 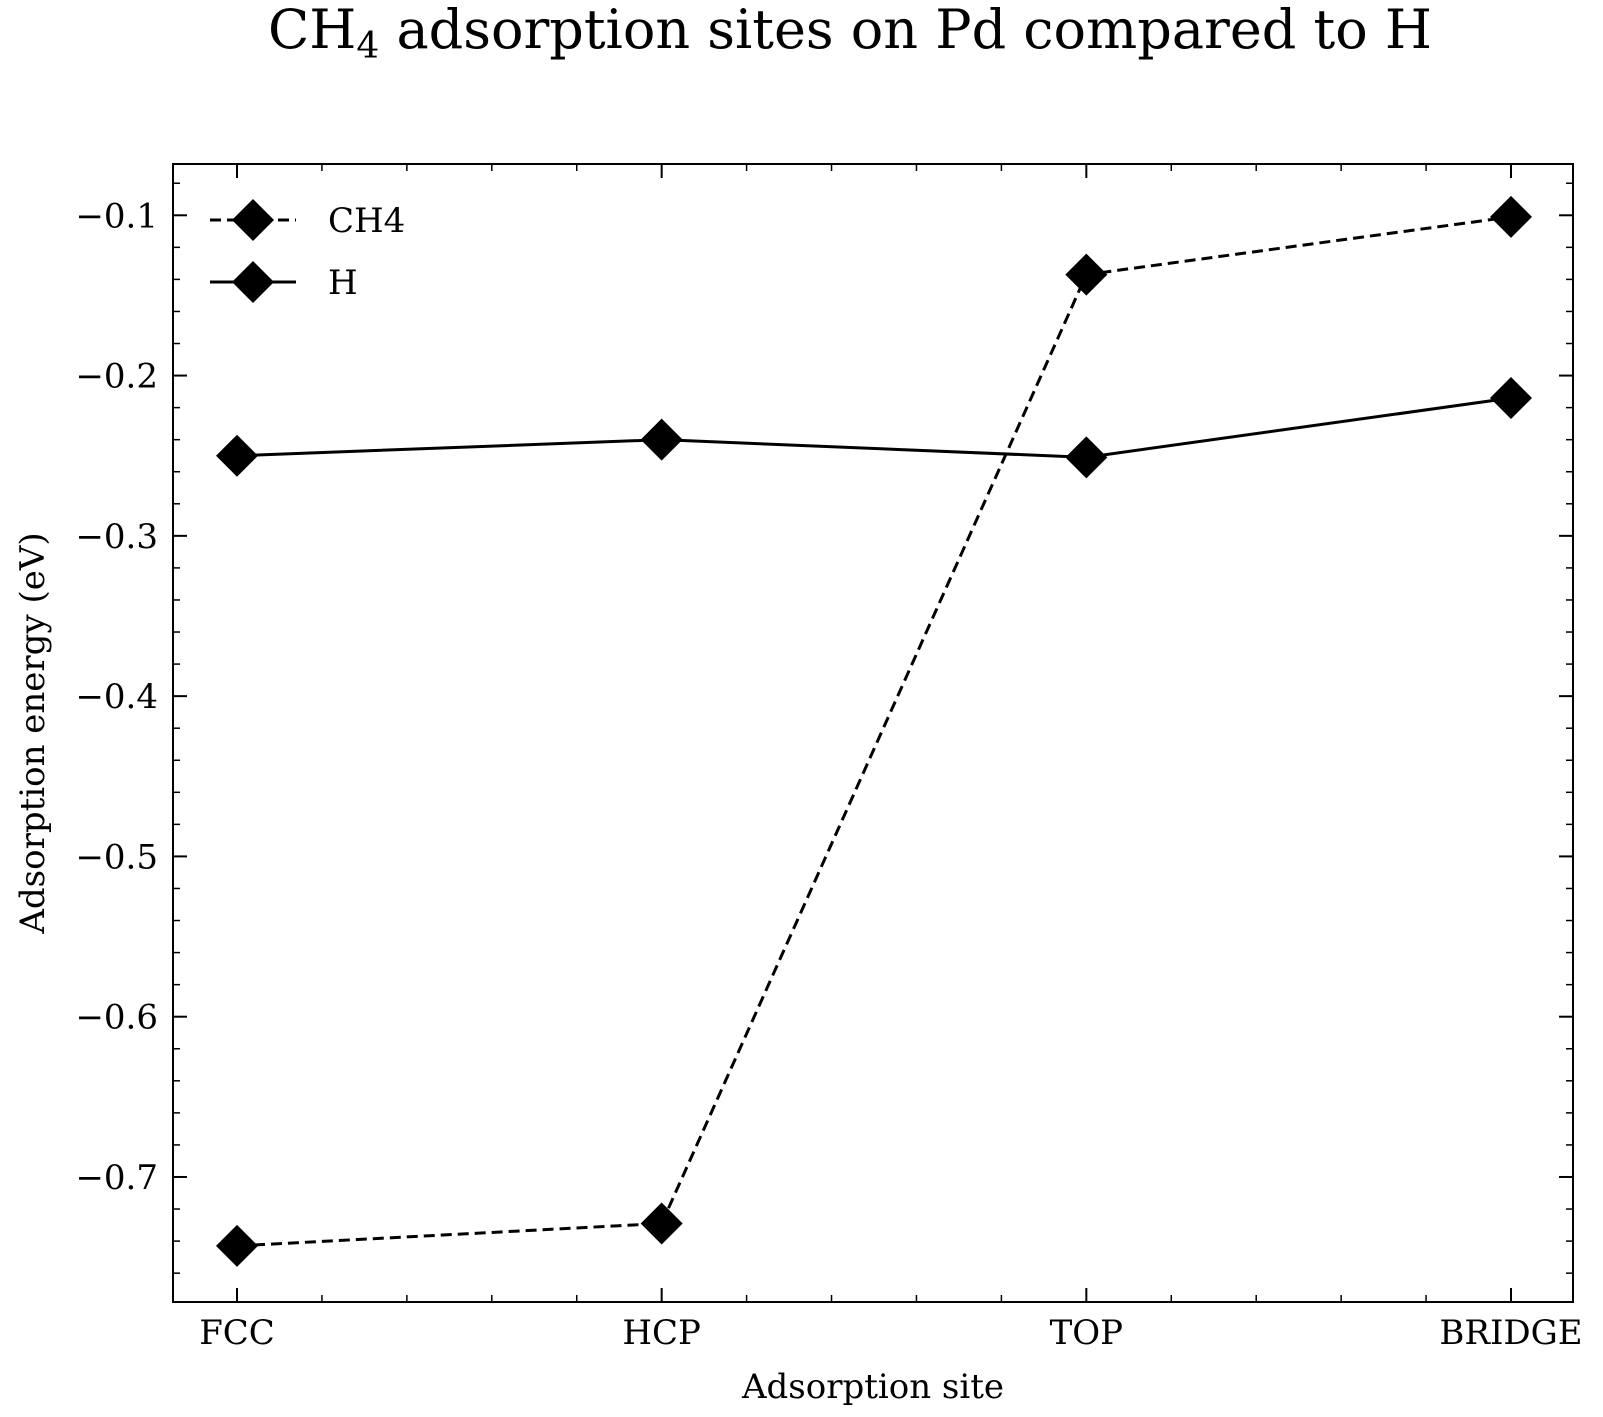 What do you see at coordinates (905, 30) in the screenshot?
I see `chart-title-suffix: adsorption sites on Pd compared to H` at bounding box center [905, 30].